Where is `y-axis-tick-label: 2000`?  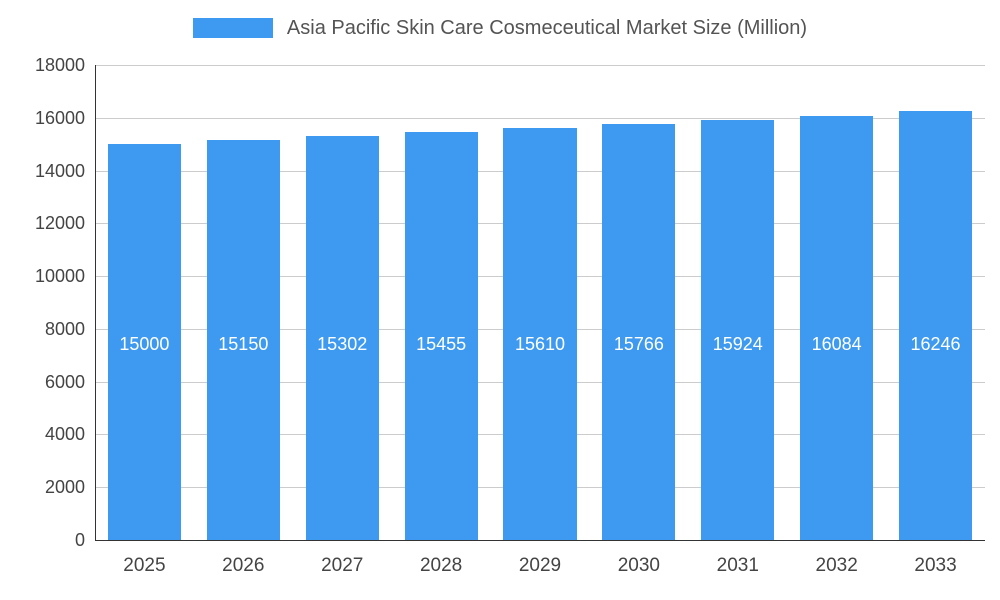 y-axis-tick-label: 2000 is located at coordinates (64, 487).